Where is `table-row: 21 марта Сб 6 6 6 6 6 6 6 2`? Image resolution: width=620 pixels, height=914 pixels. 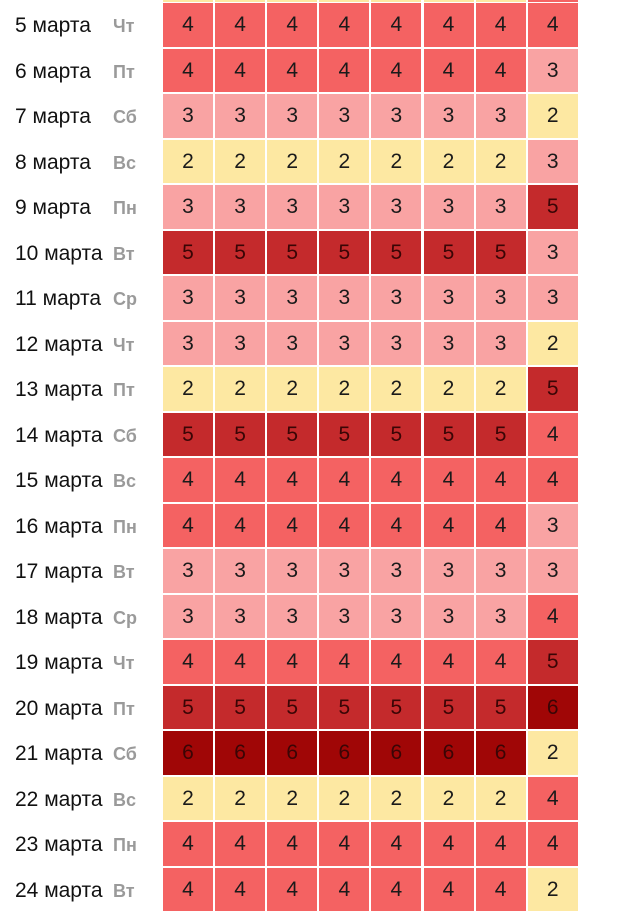
table-row: 21 марта Сб 6 6 6 6 6 6 6 2 is located at coordinates (310, 754).